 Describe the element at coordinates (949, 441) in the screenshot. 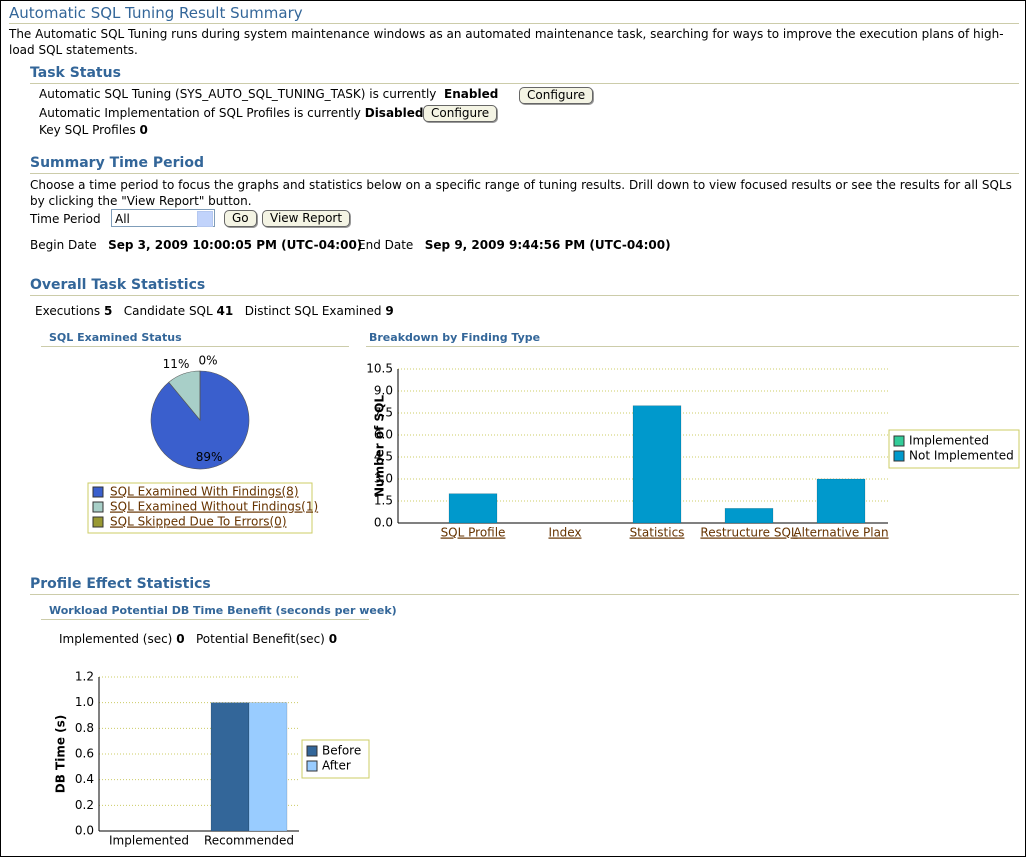

I see `legend-label: Implemented` at that location.